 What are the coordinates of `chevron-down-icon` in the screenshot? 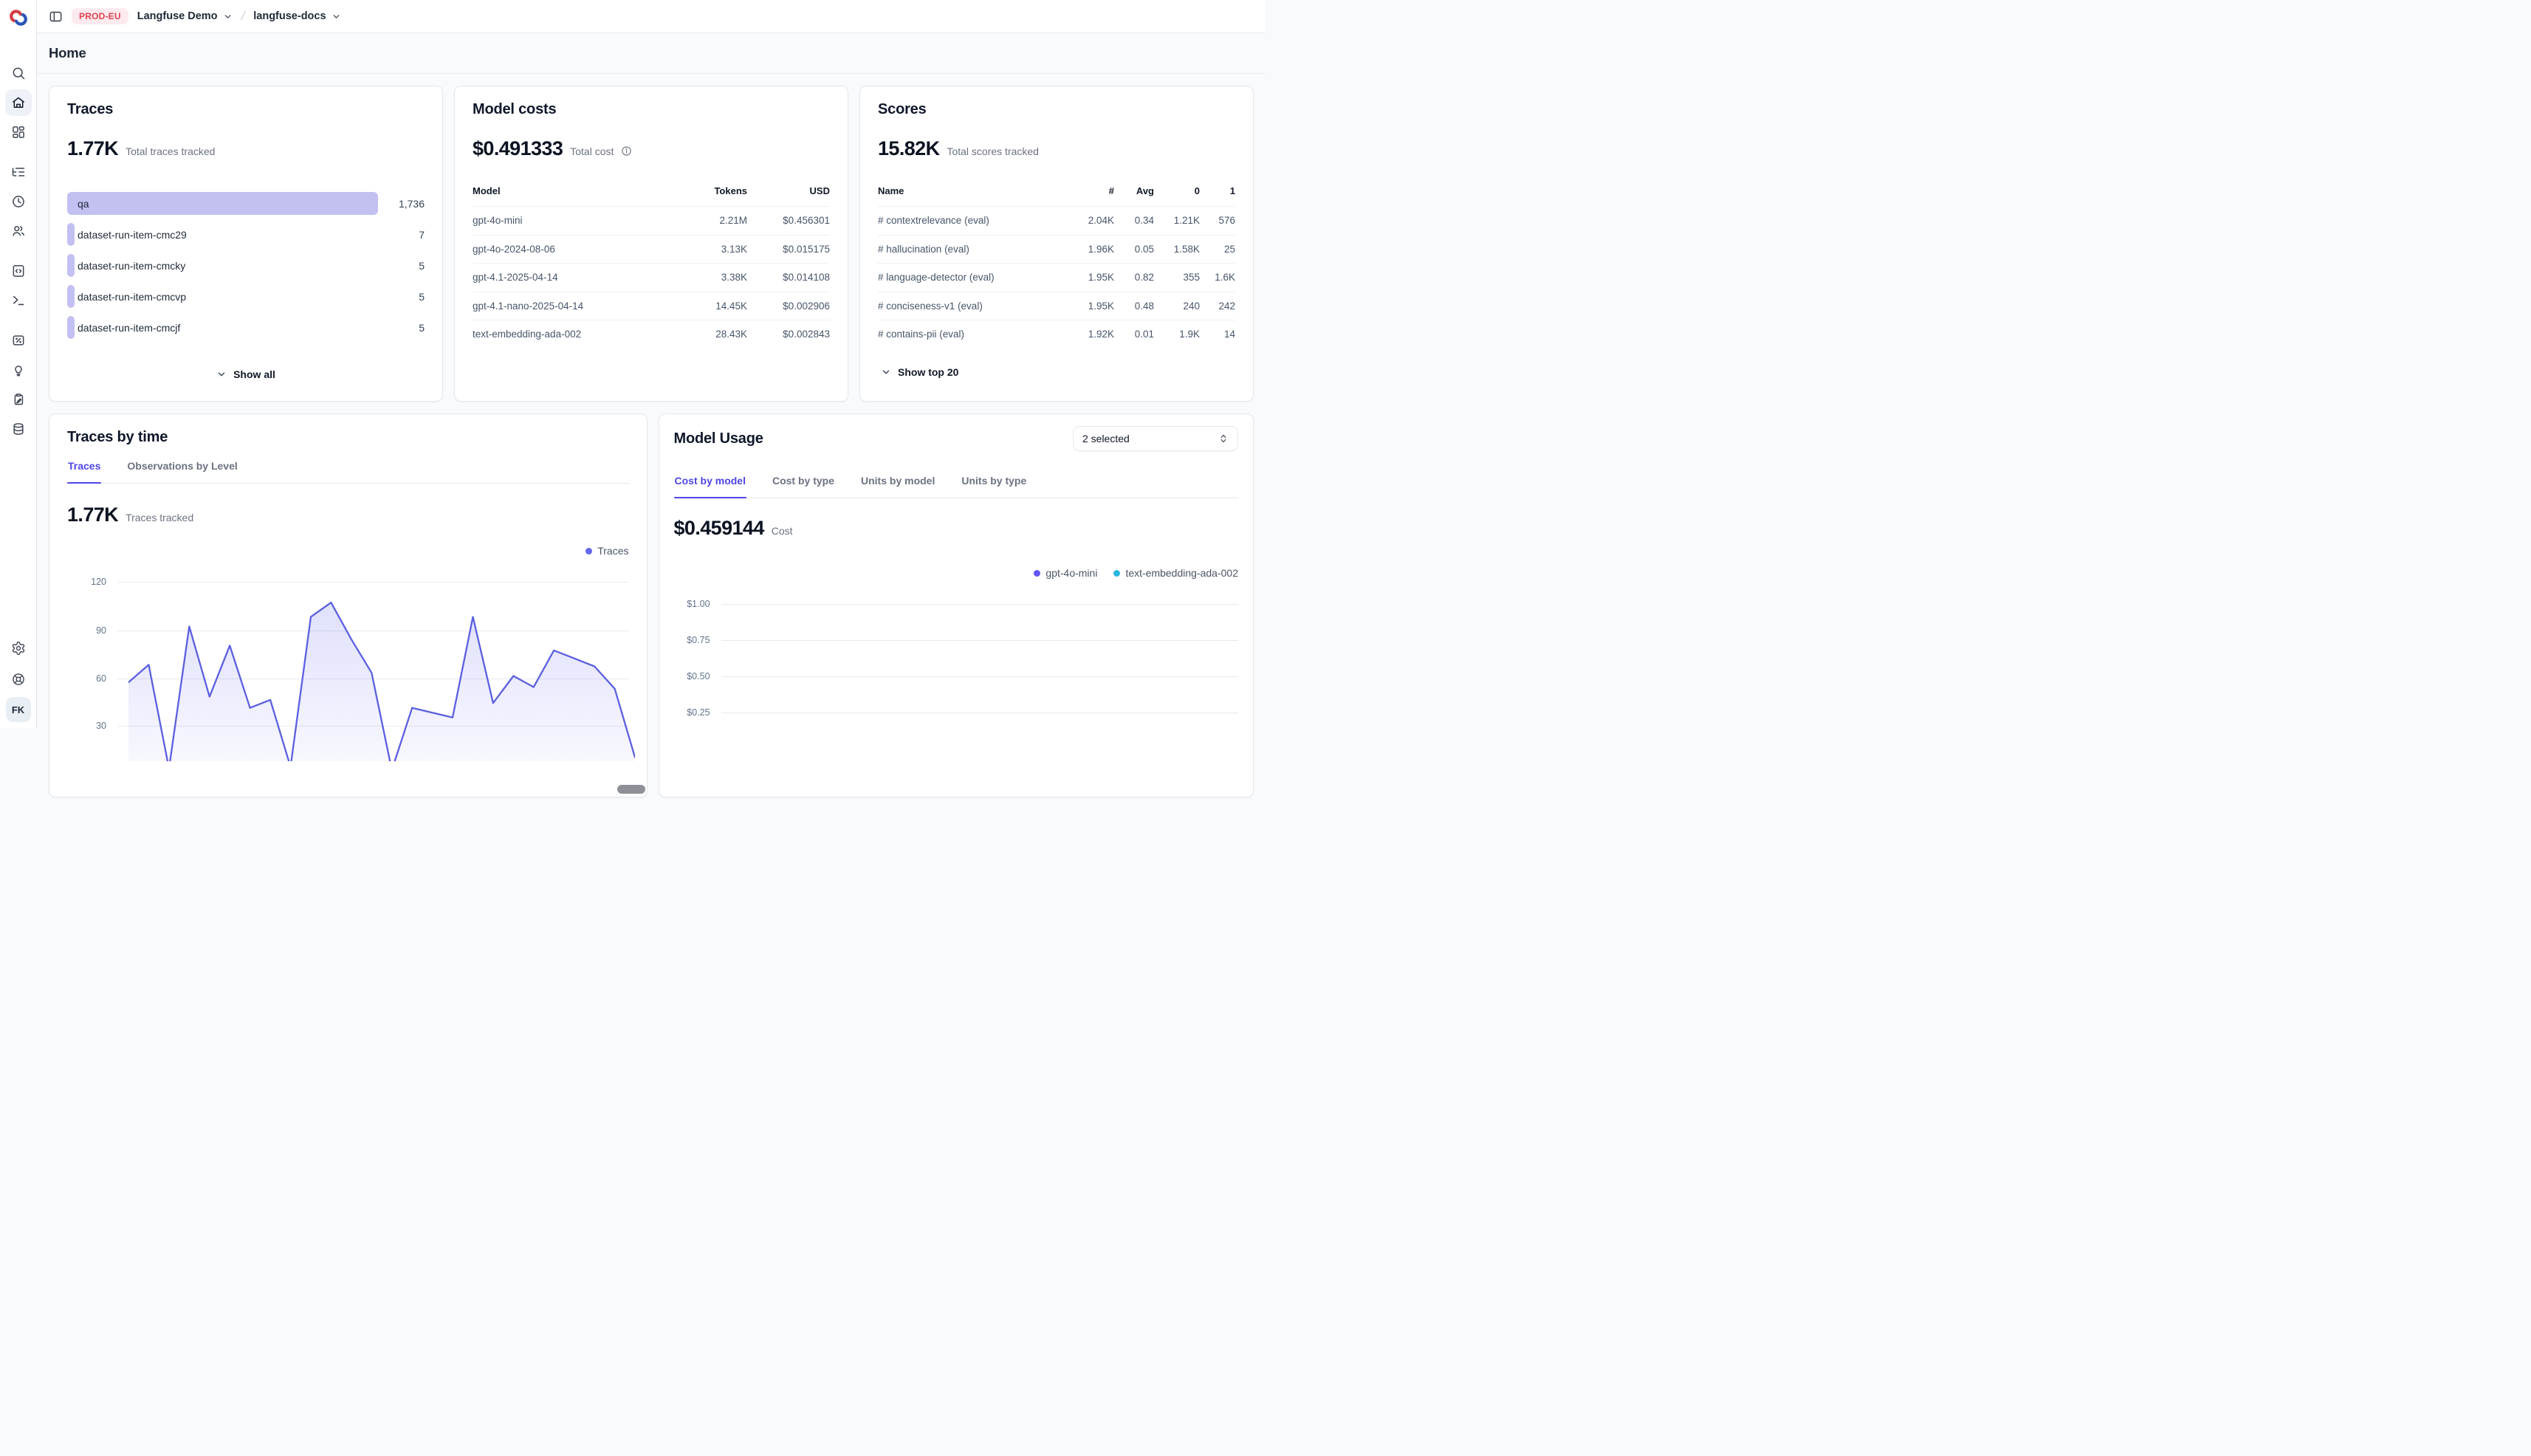 It's located at (221, 375).